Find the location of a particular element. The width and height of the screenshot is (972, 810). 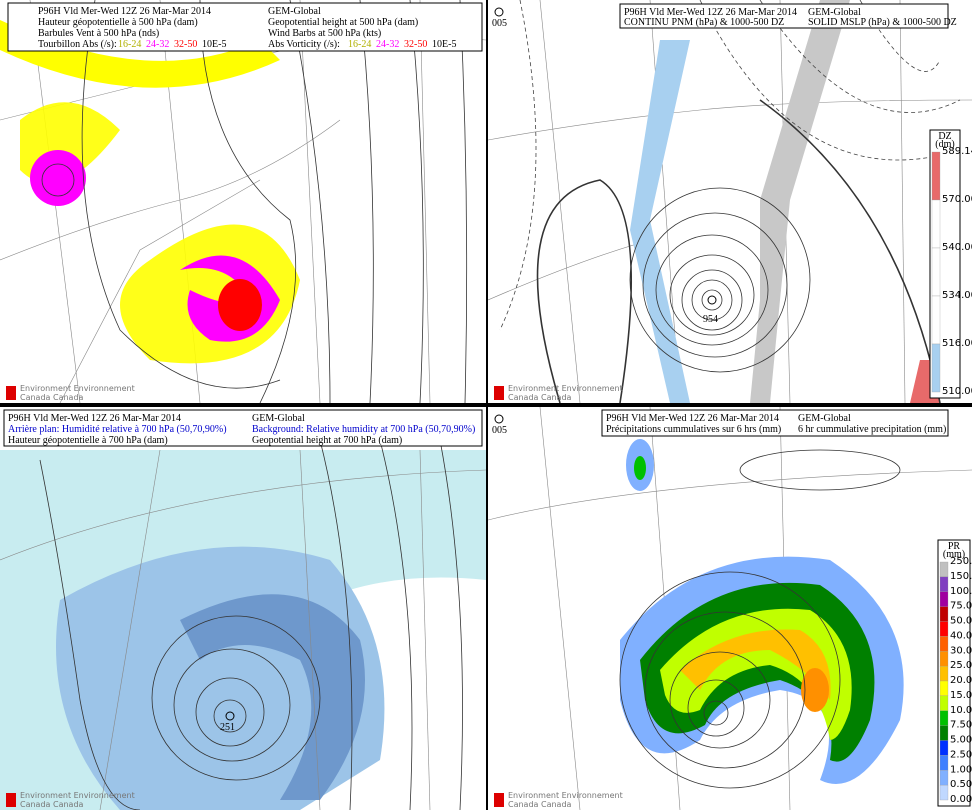

colorbar-label: 5.00 is located at coordinates (961, 740).